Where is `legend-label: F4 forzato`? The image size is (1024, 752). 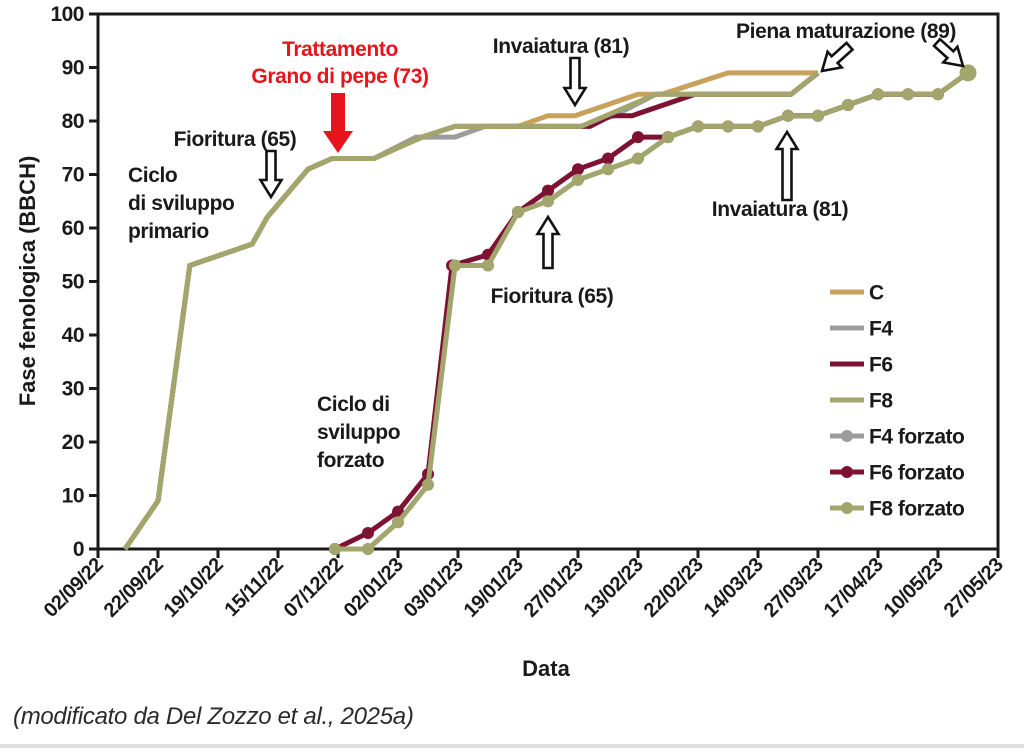 legend-label: F4 forzato is located at coordinates (916, 437).